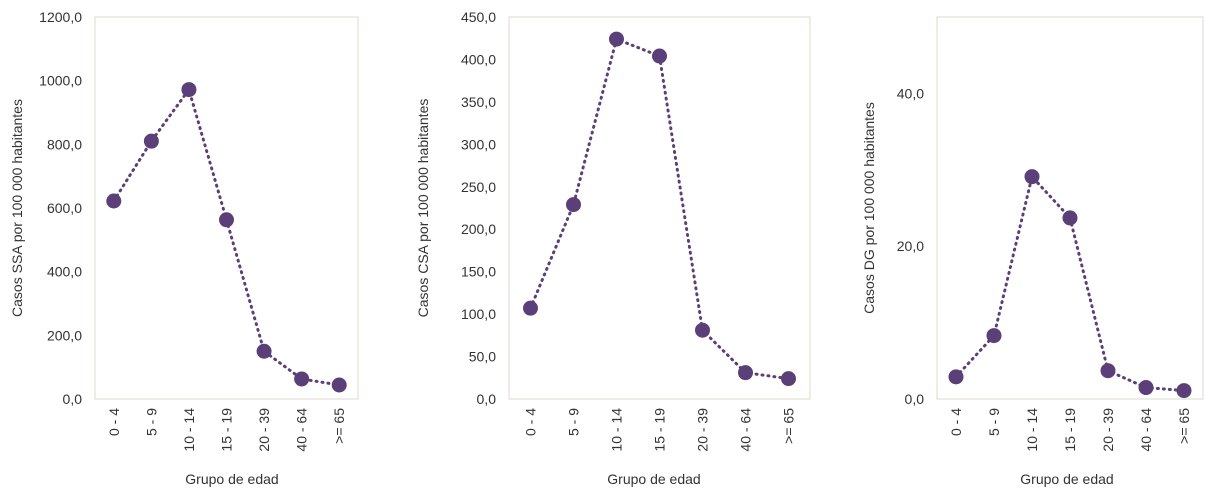 The width and height of the screenshot is (1205, 489). What do you see at coordinates (151, 422) in the screenshot?
I see `chart-ssa-x-tick-label: 5 - 9` at bounding box center [151, 422].